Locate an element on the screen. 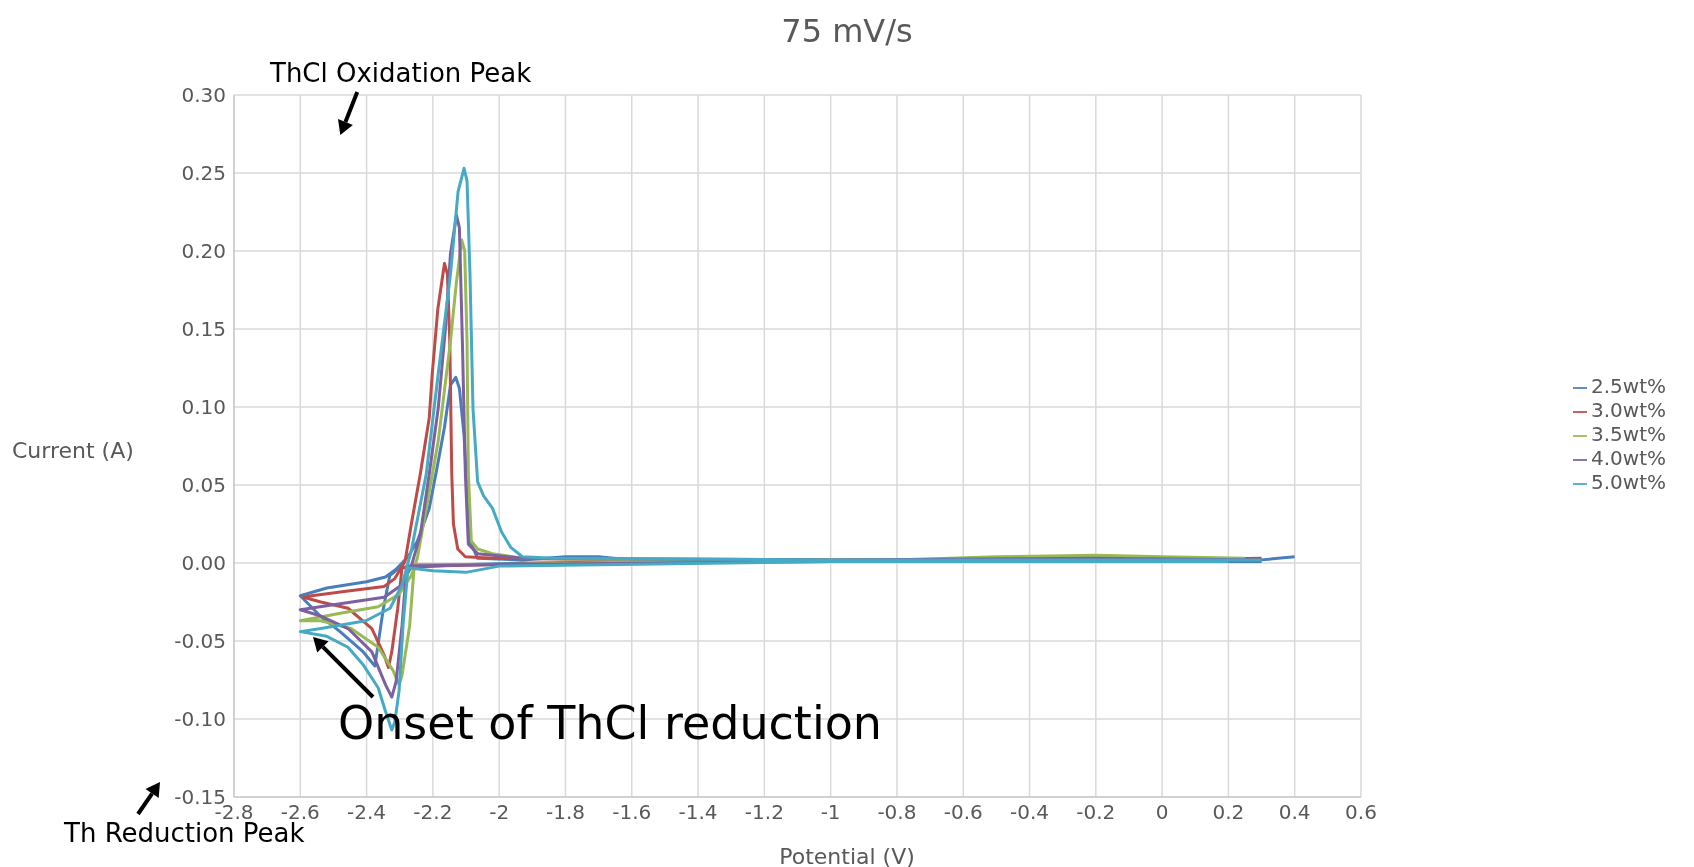 This screenshot has height=867, width=1694. y-tick-label: 0.10 is located at coordinates (203, 407).